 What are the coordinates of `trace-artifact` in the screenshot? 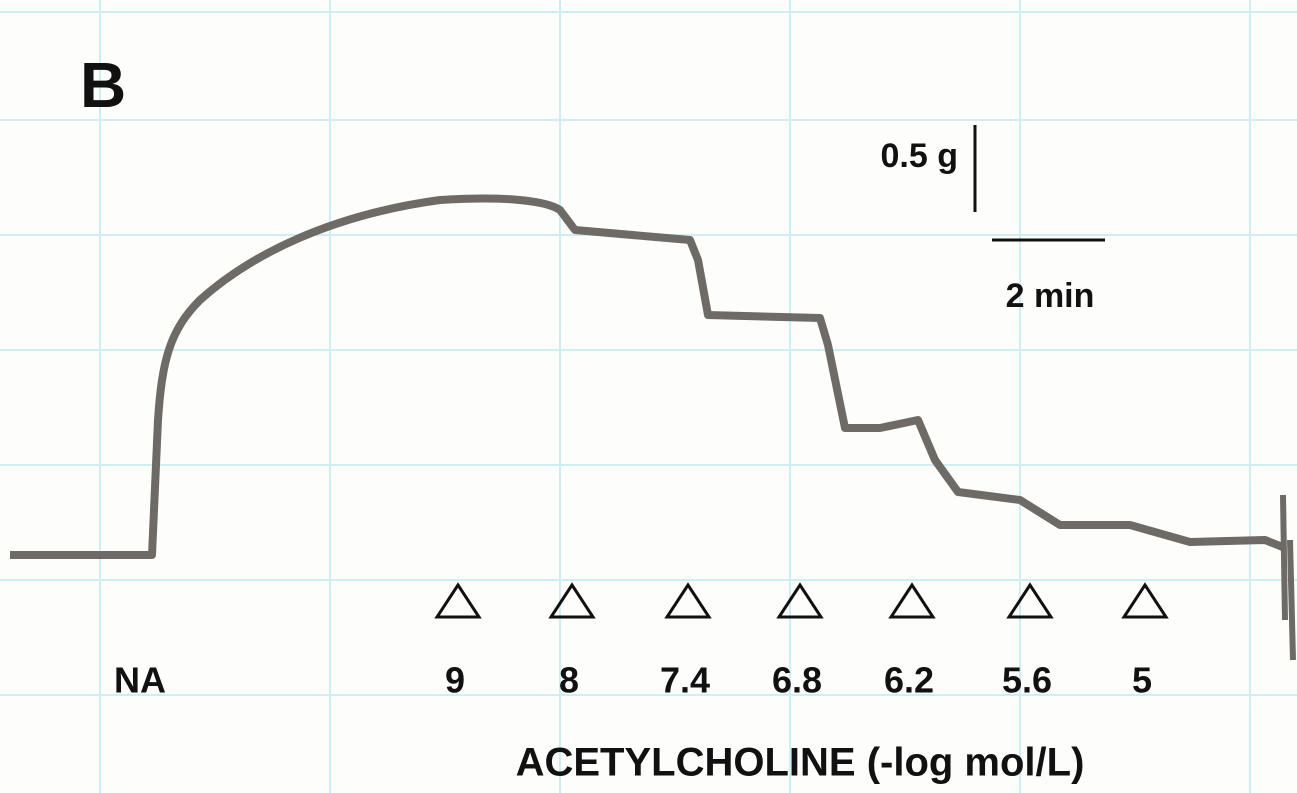 It's located at (1288, 577).